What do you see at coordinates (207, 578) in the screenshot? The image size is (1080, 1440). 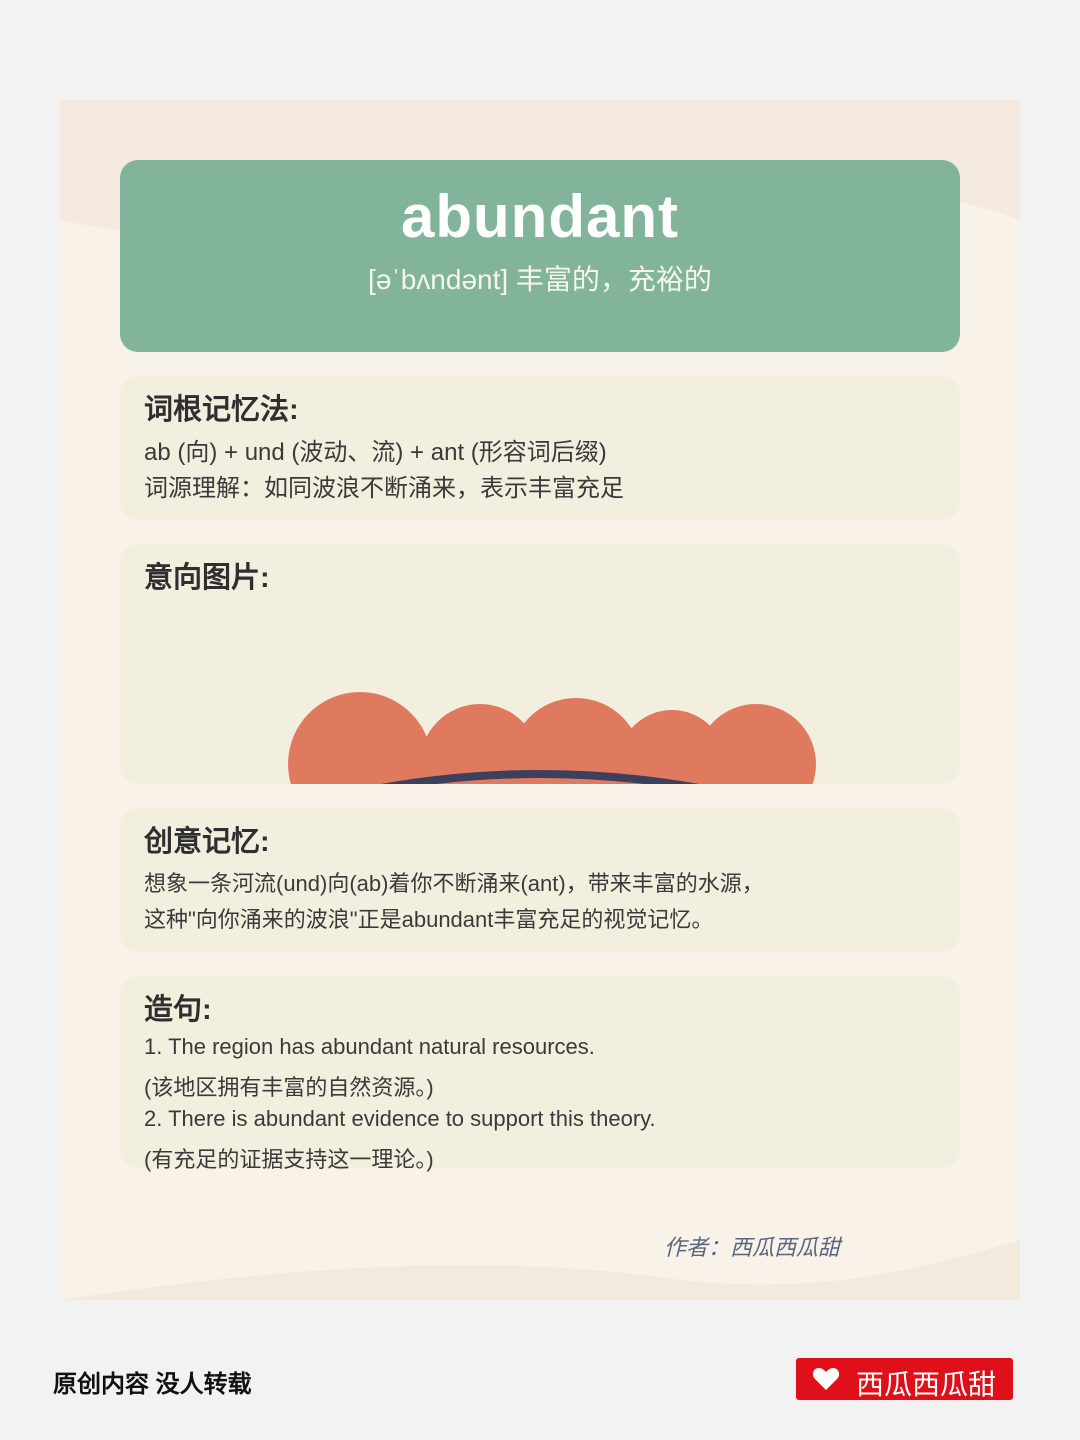 I see `section-title: 意向图片:` at bounding box center [207, 578].